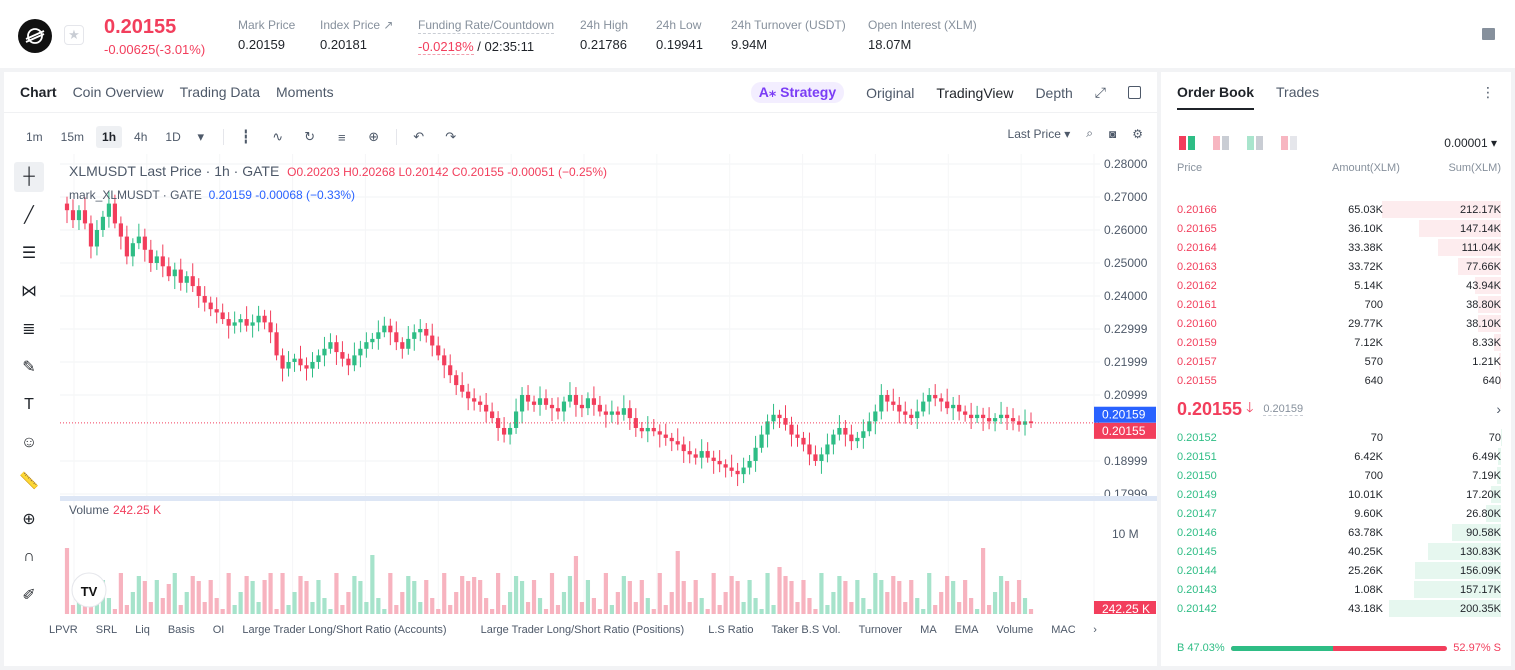  What do you see at coordinates (220, 92) in the screenshot?
I see `tab-trading-data: Trading Data` at bounding box center [220, 92].